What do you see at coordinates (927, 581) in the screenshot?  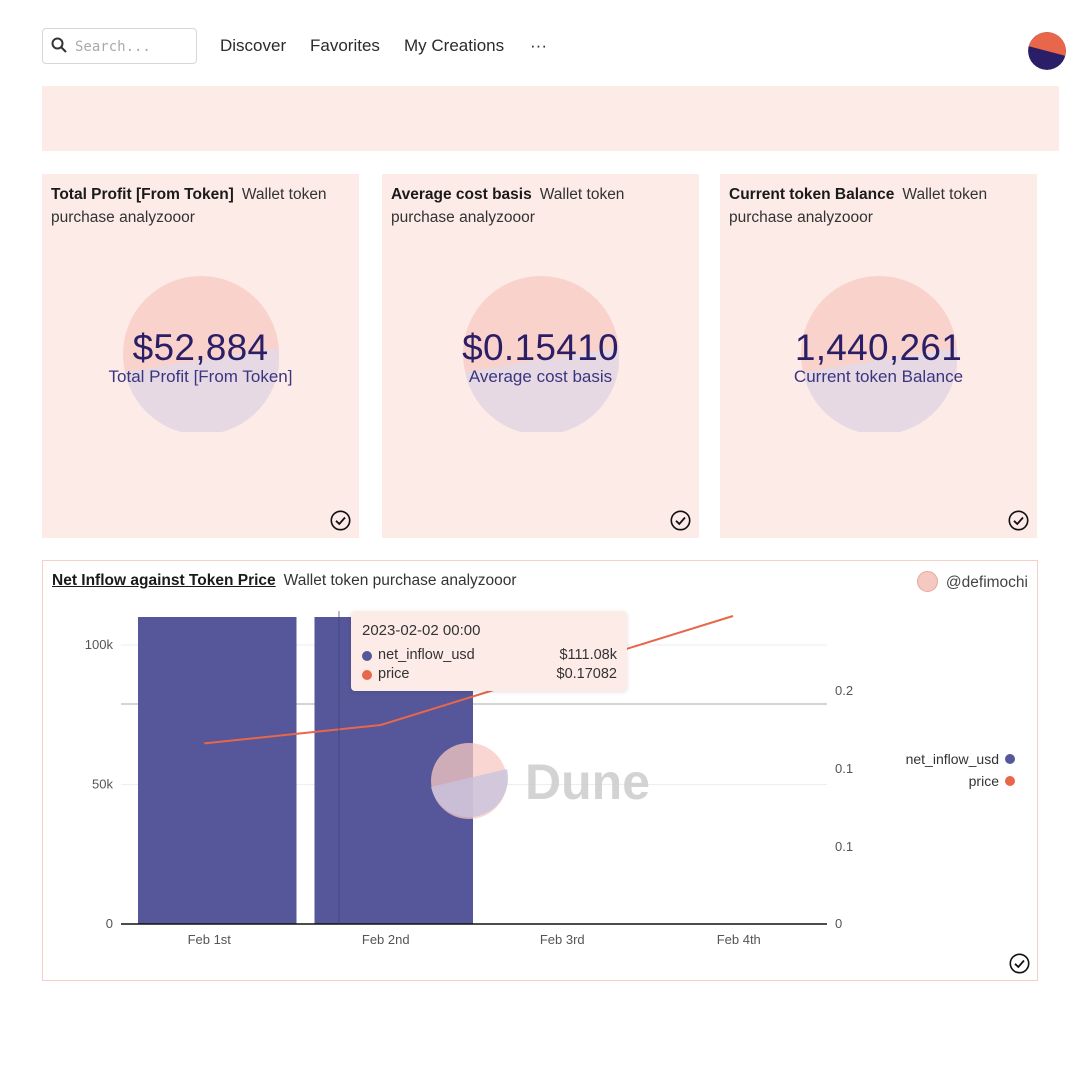 I see `author-avatar` at bounding box center [927, 581].